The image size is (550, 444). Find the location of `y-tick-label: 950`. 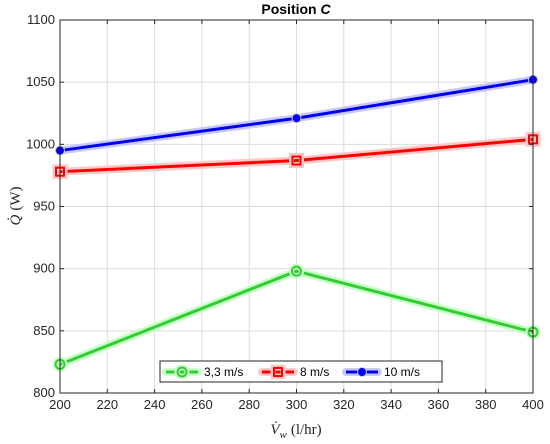

y-tick-label: 950 is located at coordinates (44, 206).